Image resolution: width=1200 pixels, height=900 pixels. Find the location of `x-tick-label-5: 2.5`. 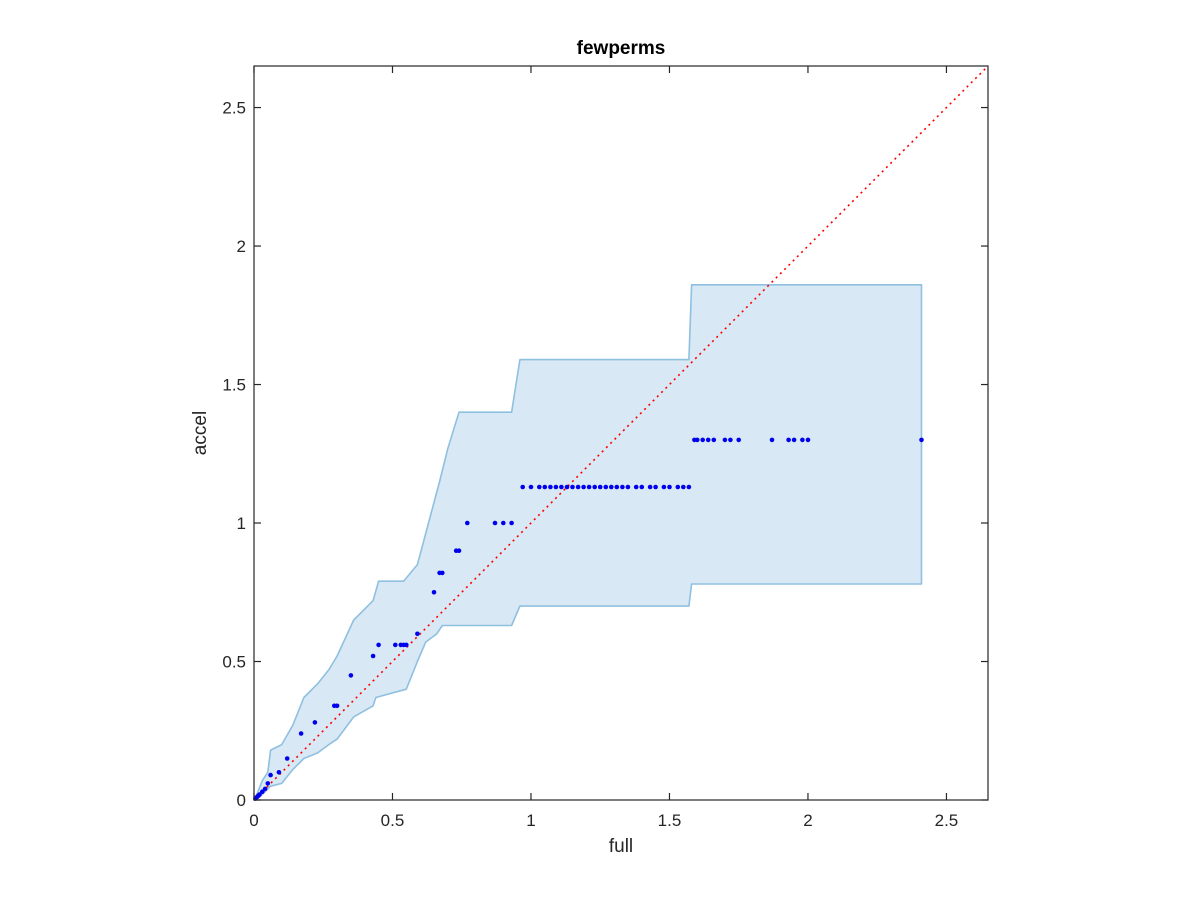

x-tick-label-5: 2.5 is located at coordinates (947, 820).